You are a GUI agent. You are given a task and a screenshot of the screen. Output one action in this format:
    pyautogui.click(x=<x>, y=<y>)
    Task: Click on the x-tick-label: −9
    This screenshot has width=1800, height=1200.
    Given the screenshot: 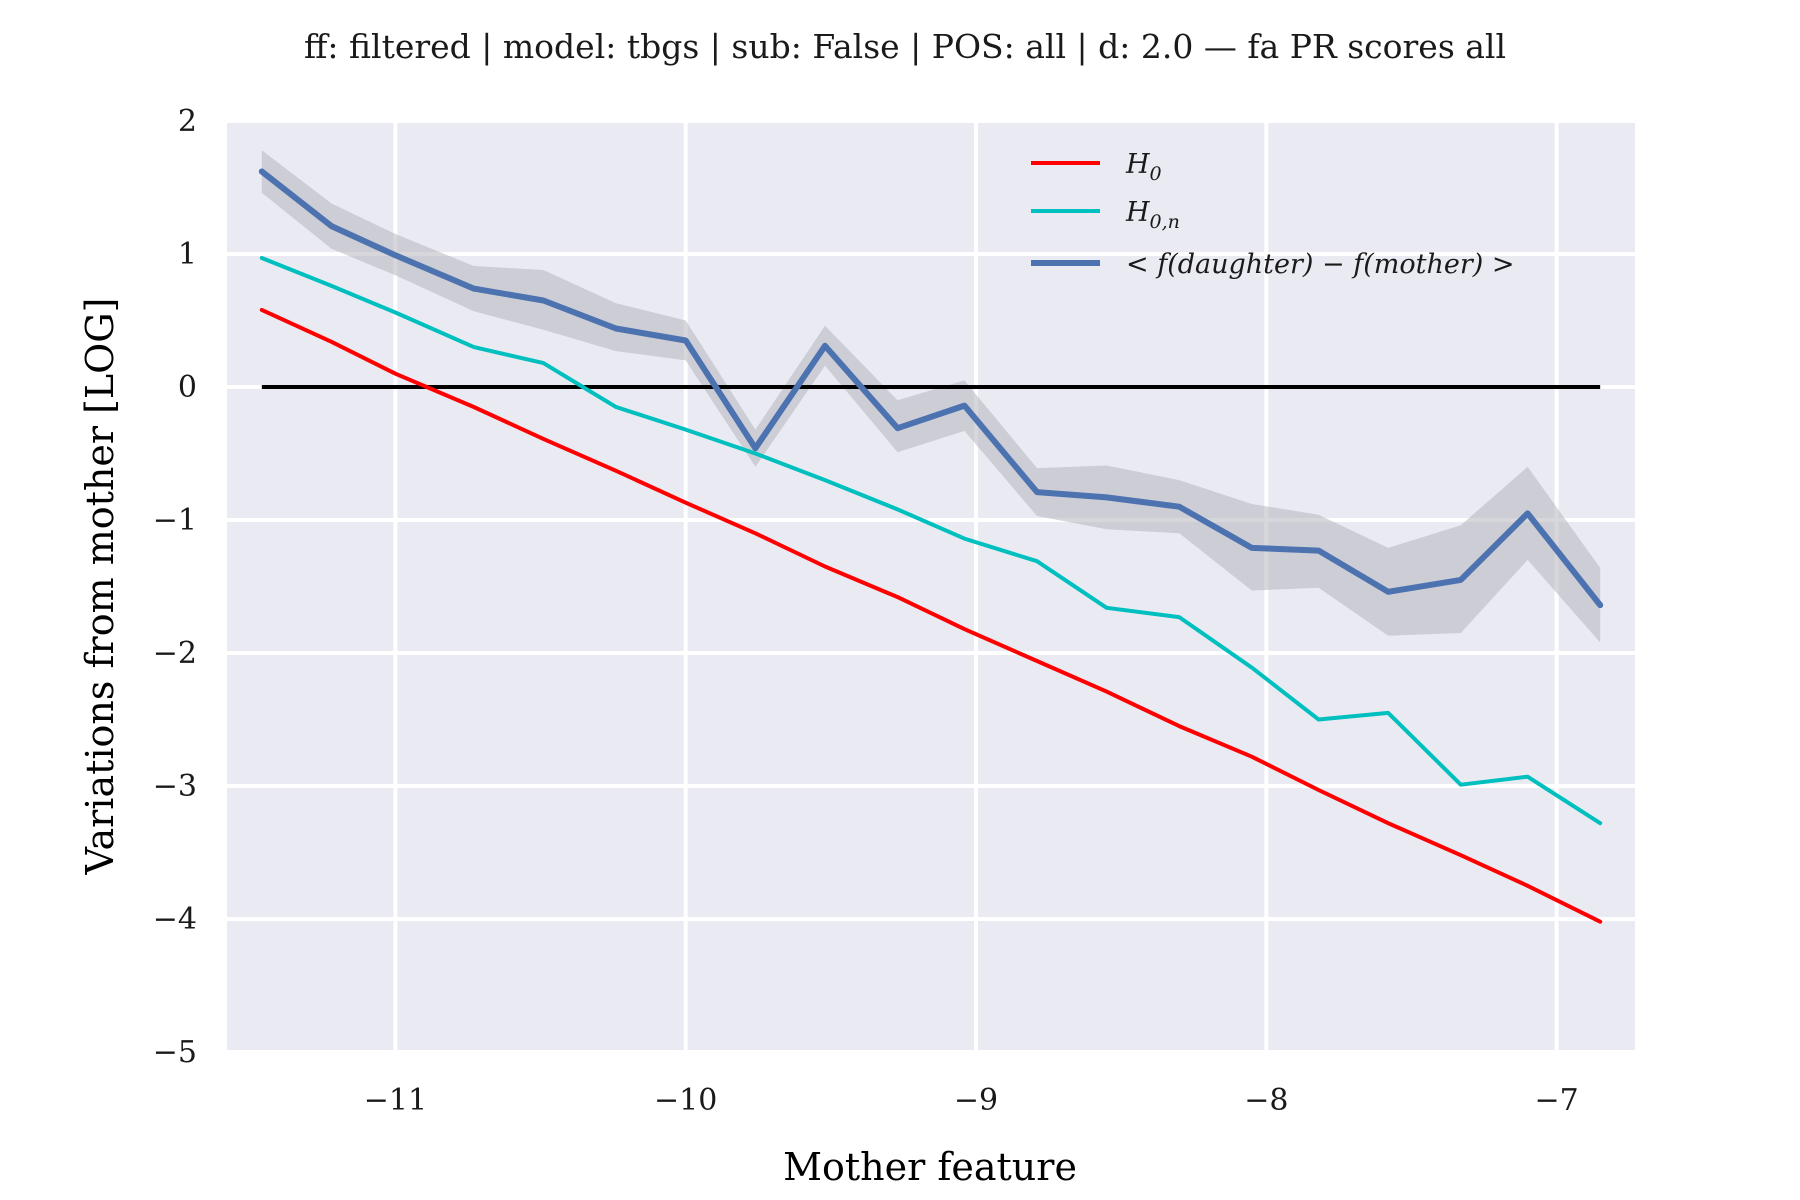 What is the action you would take?
    pyautogui.click(x=976, y=1100)
    